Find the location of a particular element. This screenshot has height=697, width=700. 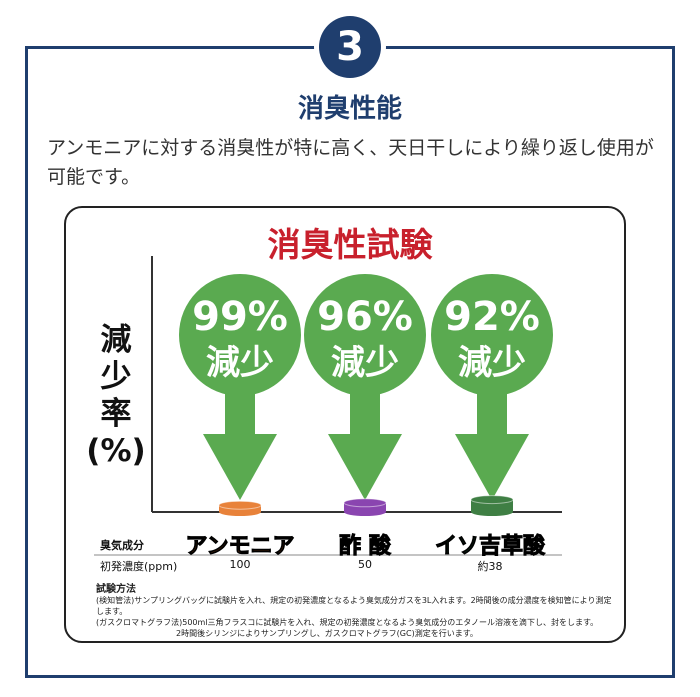

bar-mark: 99%減少 is located at coordinates (240, 395).